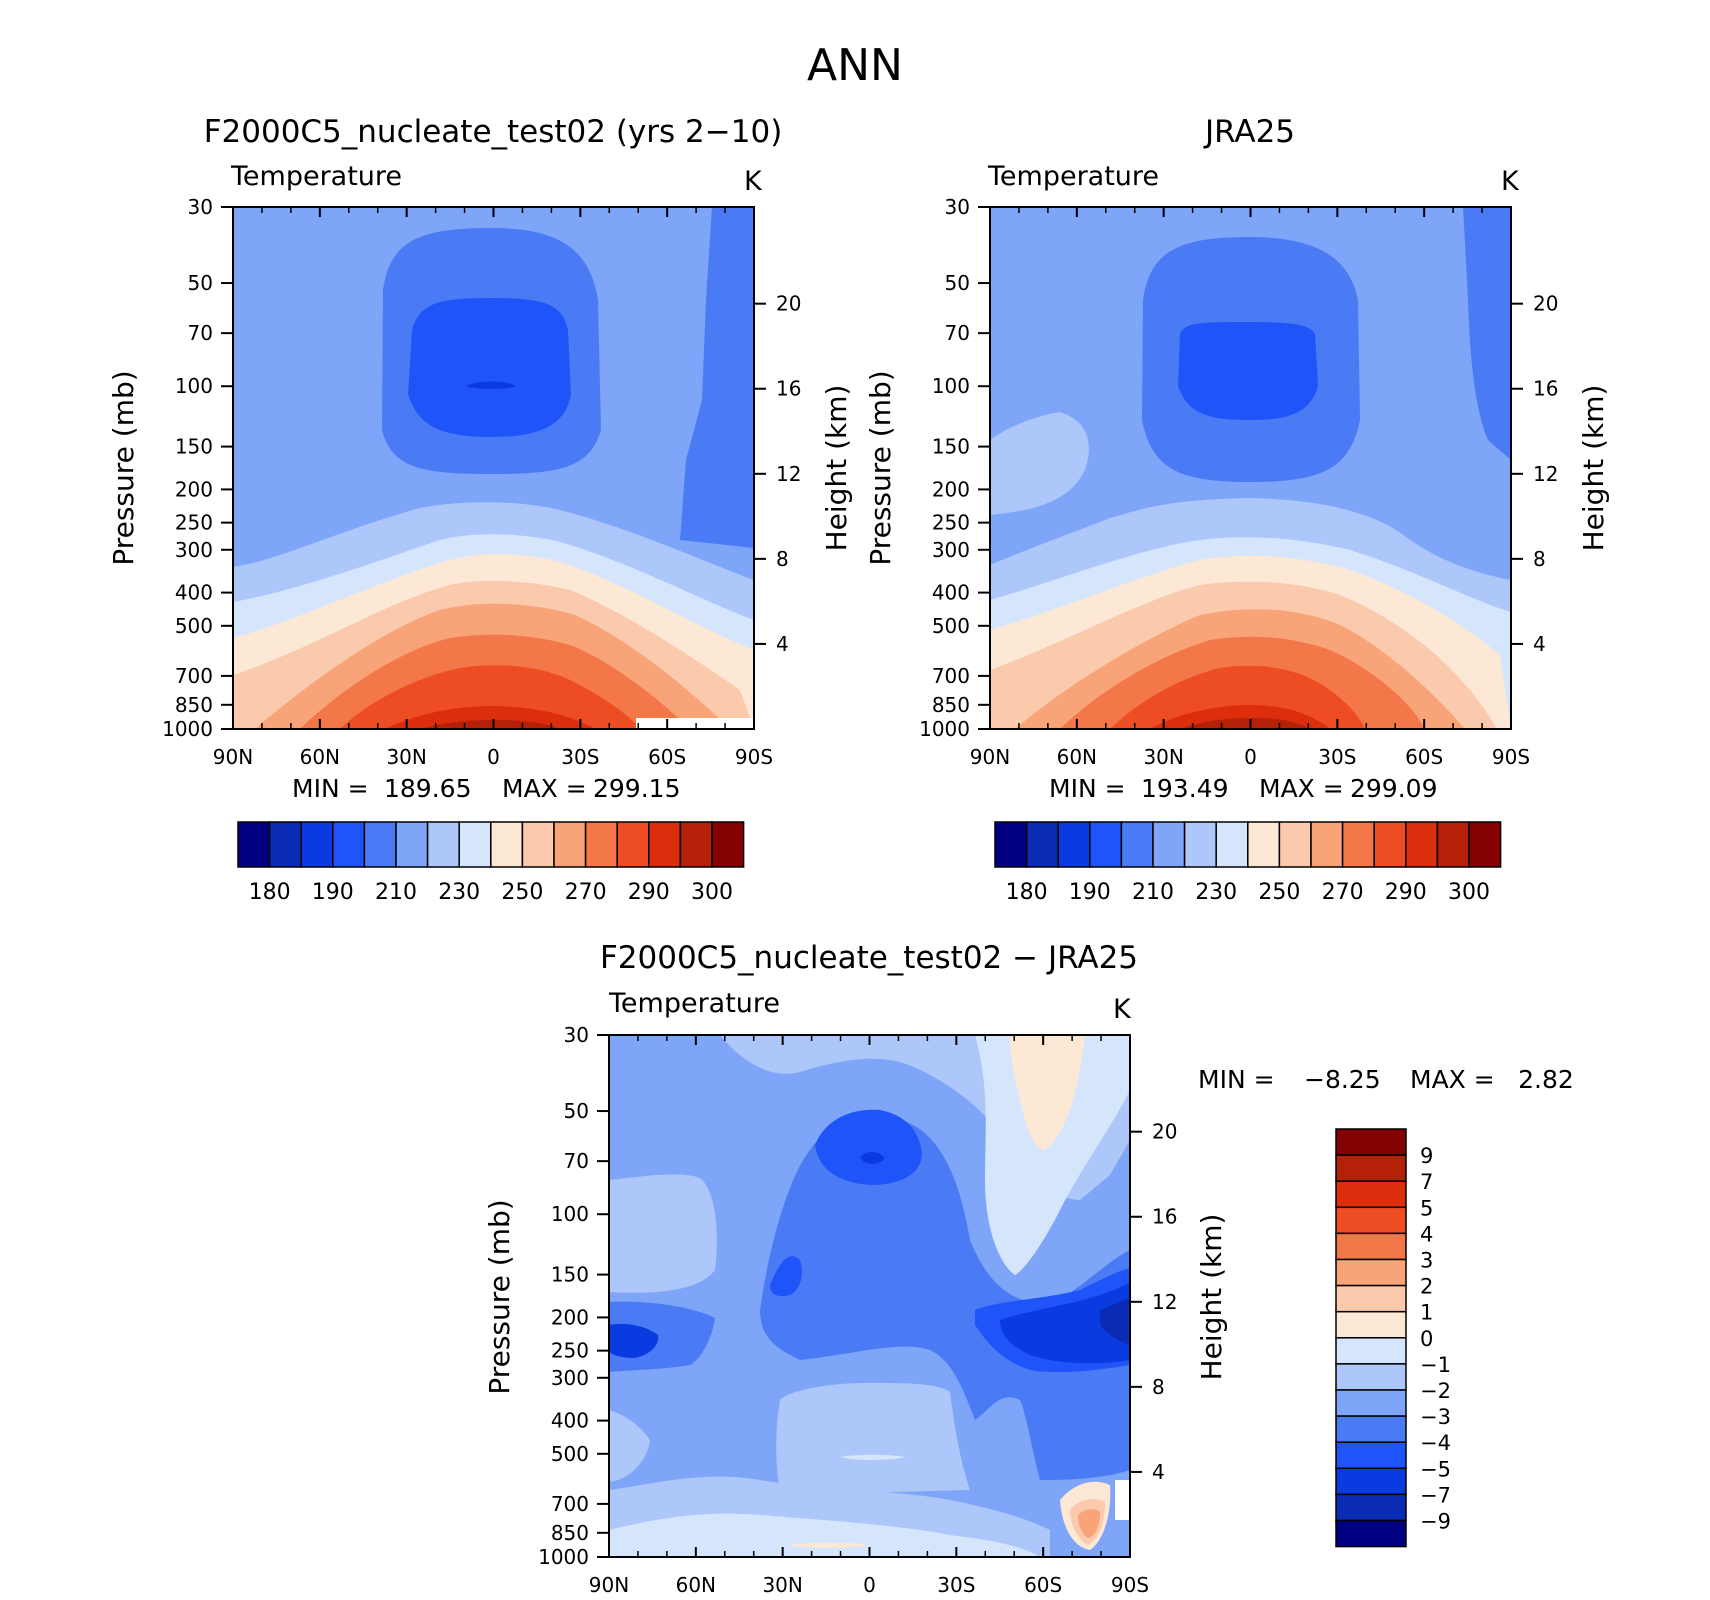 Image resolution: width=1710 pixels, height=1600 pixels. I want to click on x-tick-label: 90S, so click(754, 757).